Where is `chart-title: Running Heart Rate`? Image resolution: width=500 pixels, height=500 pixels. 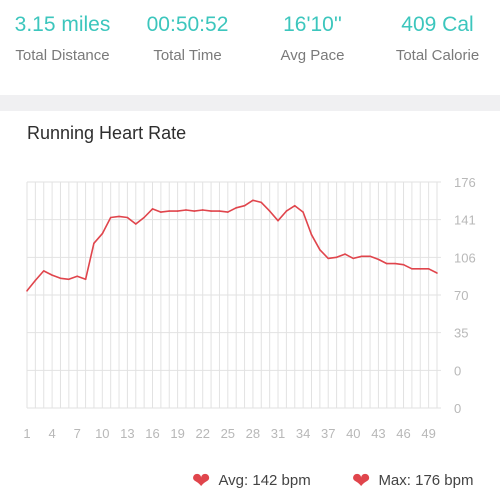
chart-title: Running Heart Rate is located at coordinates (107, 133).